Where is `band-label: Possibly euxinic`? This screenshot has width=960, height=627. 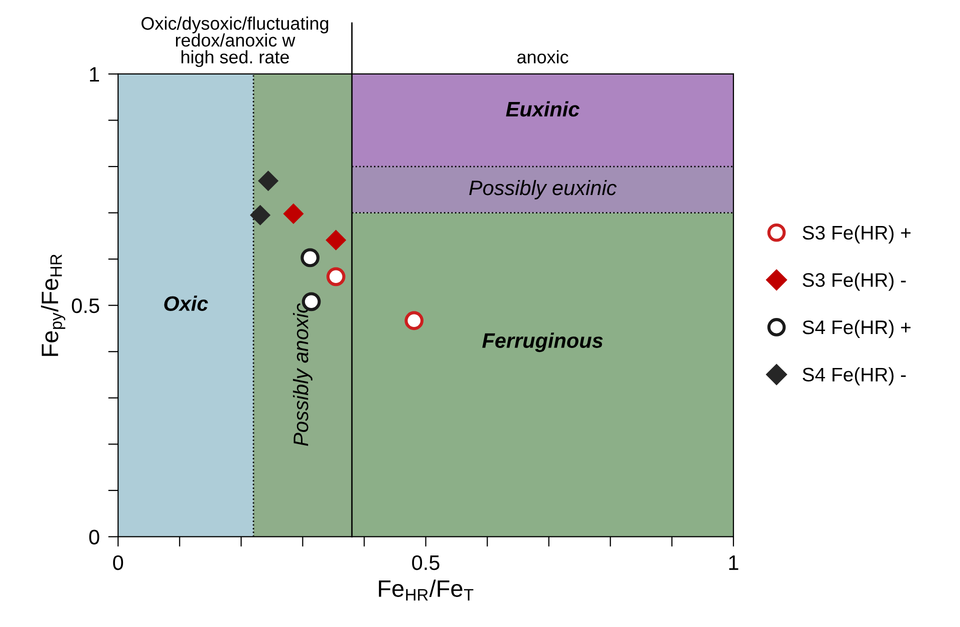 band-label: Possibly euxinic is located at coordinates (543, 190).